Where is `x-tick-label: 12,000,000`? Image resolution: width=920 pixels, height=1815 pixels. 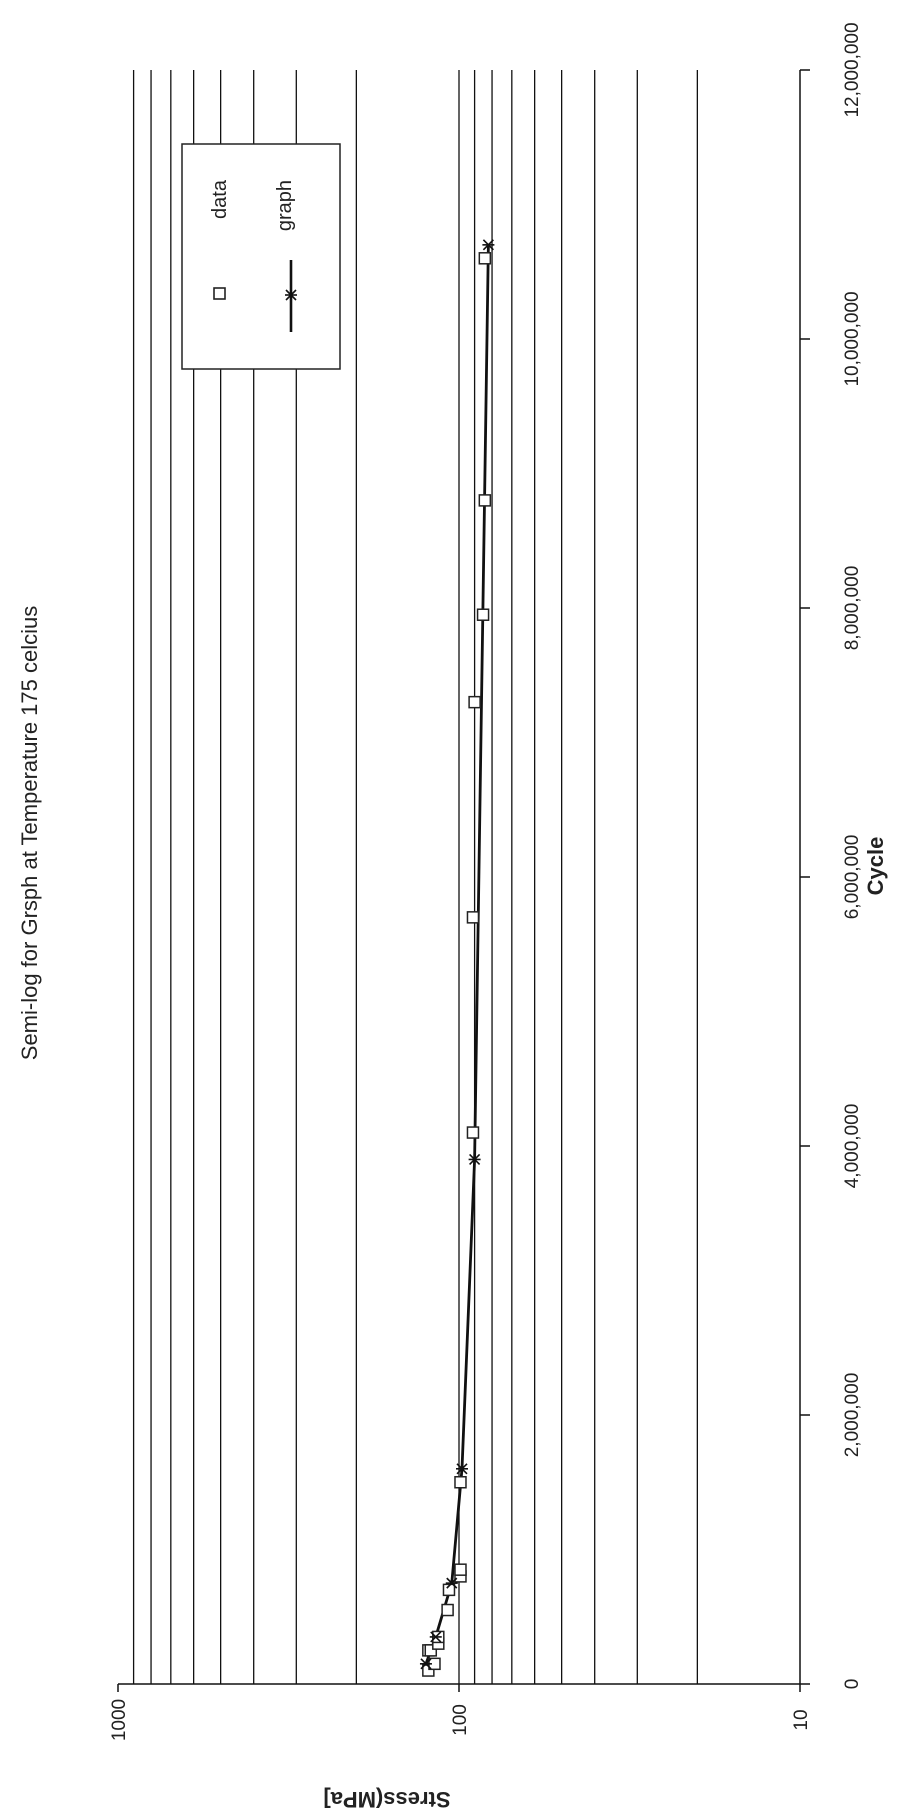 x-tick-label: 12,000,000 is located at coordinates (852, 69).